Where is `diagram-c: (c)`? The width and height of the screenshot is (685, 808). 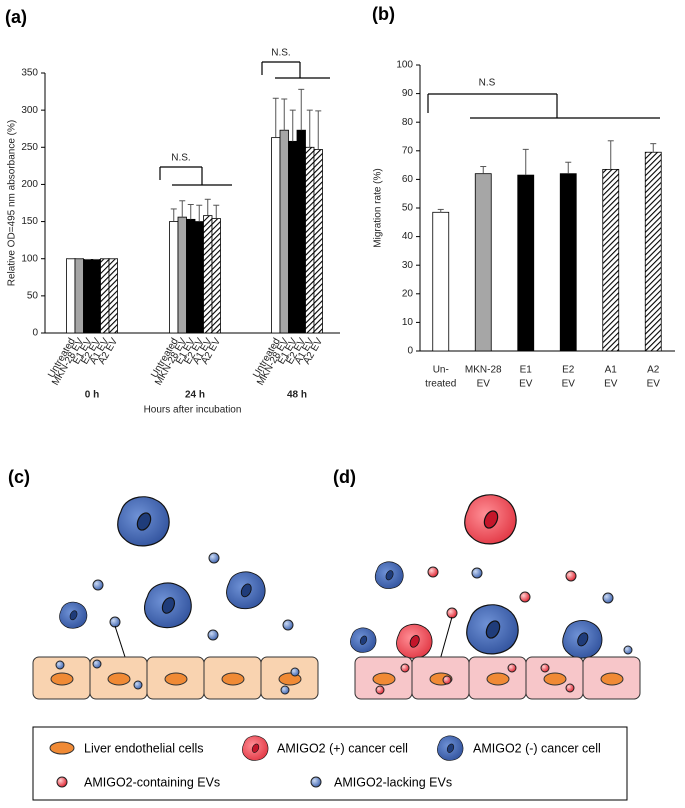 diagram-c: (c) is located at coordinates (163, 583).